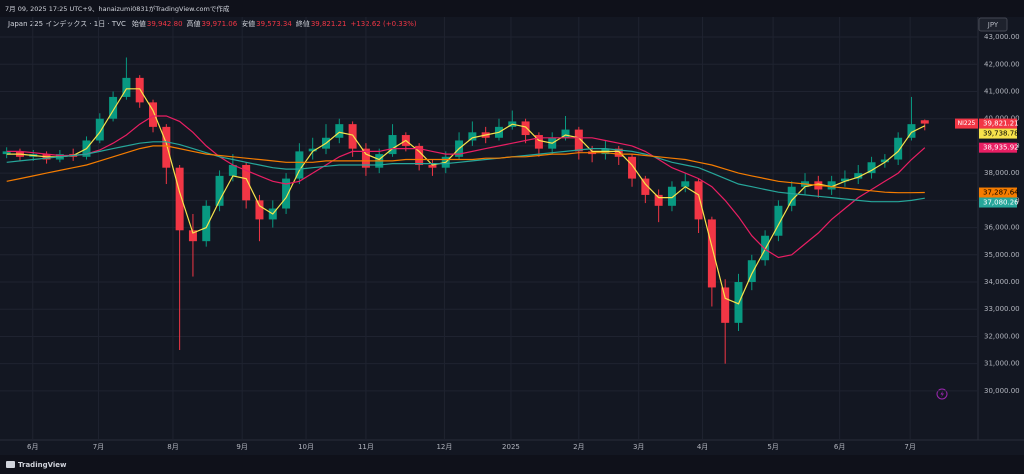 The image size is (1024, 474). Describe the element at coordinates (772, 447) in the screenshot. I see `x-tick-label: 5月` at that location.